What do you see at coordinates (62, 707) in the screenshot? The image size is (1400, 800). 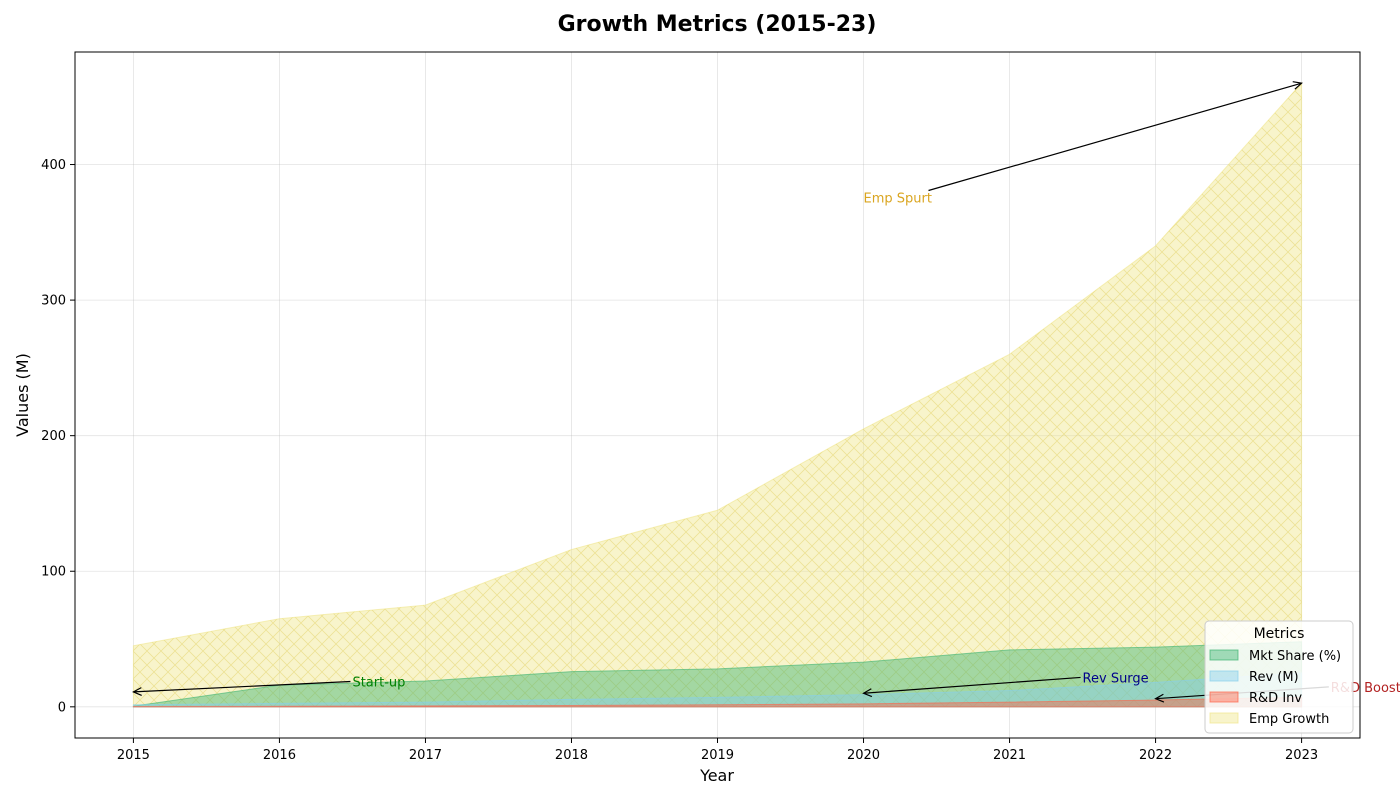 I see `y-tick-label: 0` at bounding box center [62, 707].